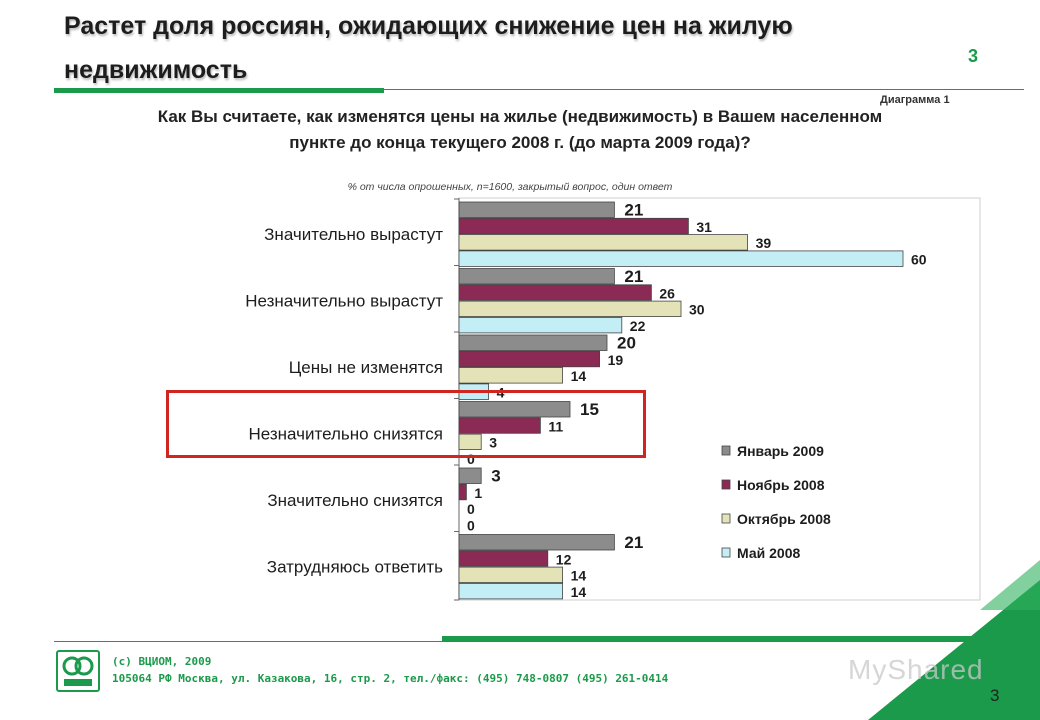 Image resolution: width=1040 pixels, height=720 pixels. What do you see at coordinates (355, 500) in the screenshot?
I see `category-label: Значительно снизятся` at bounding box center [355, 500].